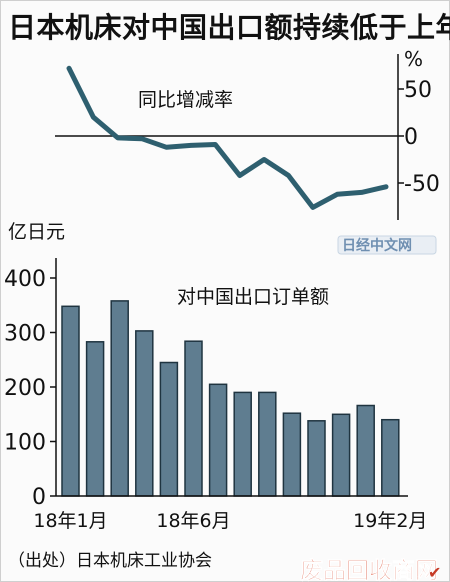  I want to click on bar-yticks: 0 100 200 300 400, so click(30, 388).